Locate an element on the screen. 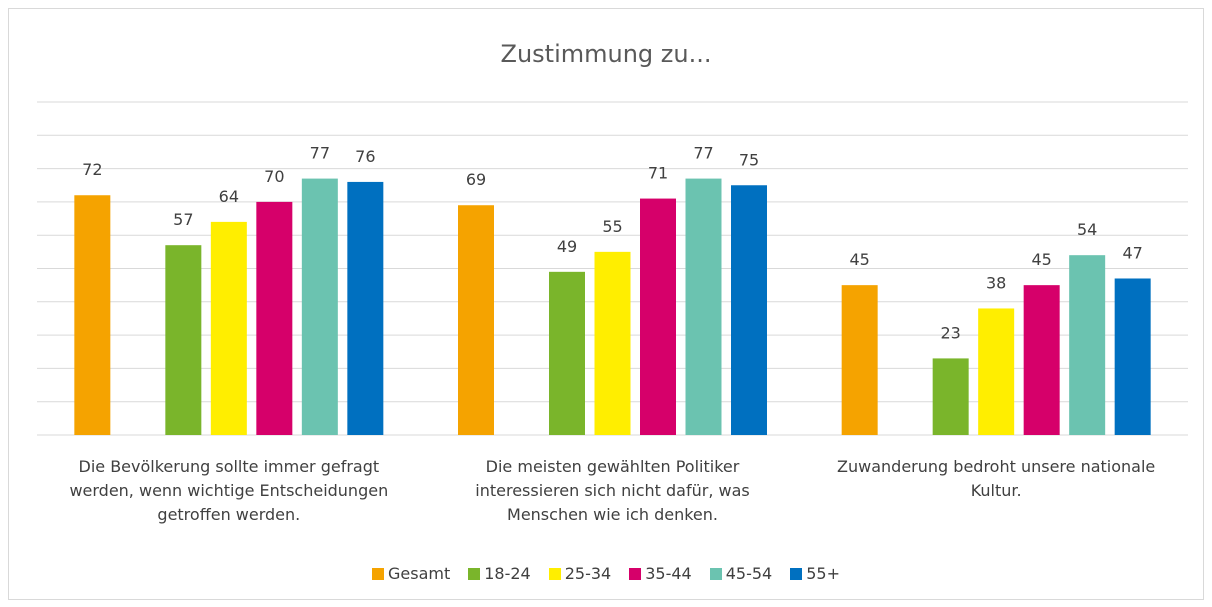 The width and height of the screenshot is (1212, 607). data-label: 71 is located at coordinates (658, 173).